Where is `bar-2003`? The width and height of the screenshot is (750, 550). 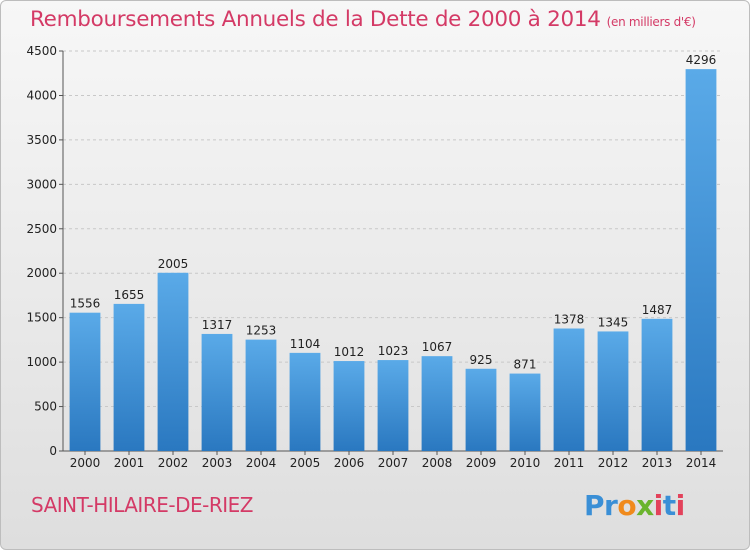 bar-2003 is located at coordinates (217, 392).